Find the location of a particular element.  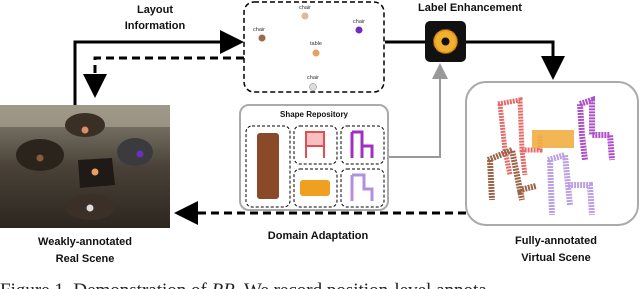

caption-part: RR is located at coordinates (223, 284).